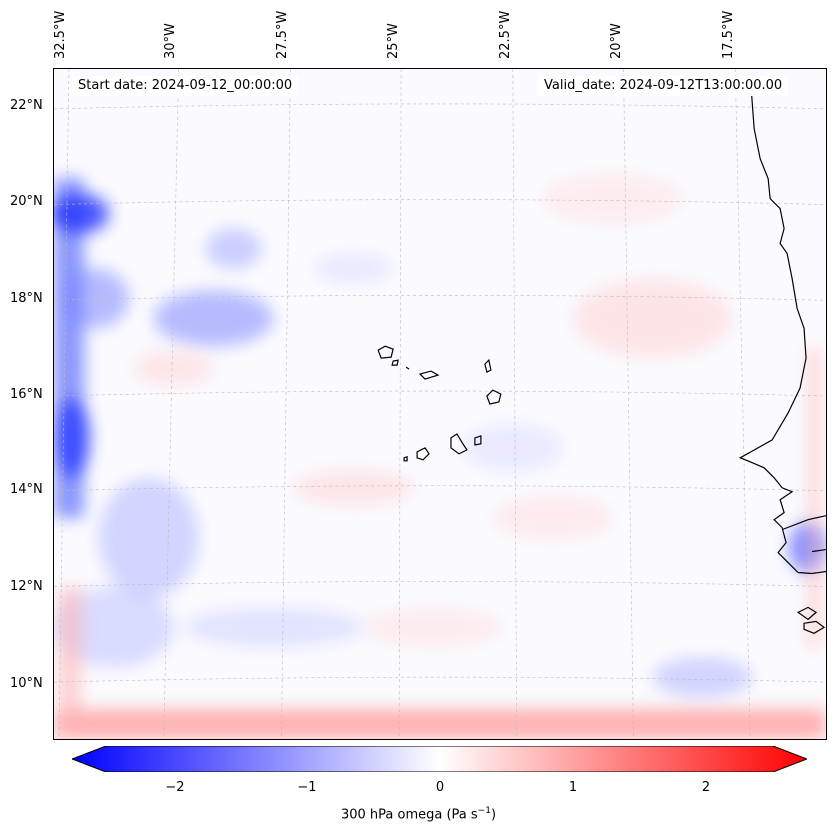  I want to click on lon-label-20w: 20°W, so click(616, 41).